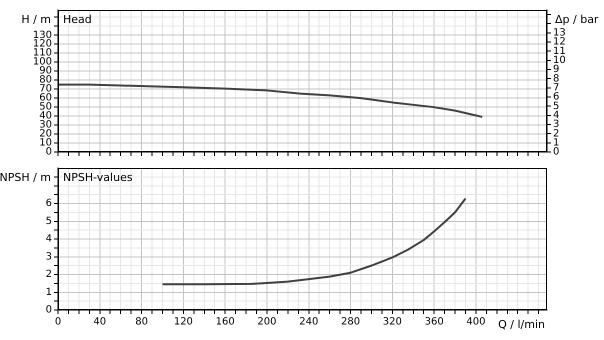 The width and height of the screenshot is (604, 340). What do you see at coordinates (556, 106) in the screenshot?
I see `y2-tick-label: 5` at bounding box center [556, 106].